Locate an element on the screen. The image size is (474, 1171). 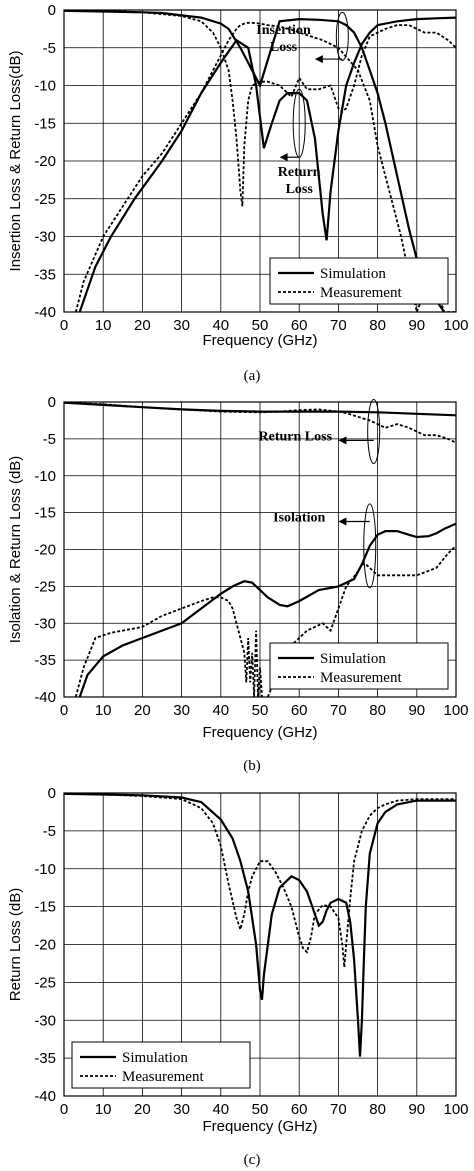
series-measurement is located at coordinates (260, 880).